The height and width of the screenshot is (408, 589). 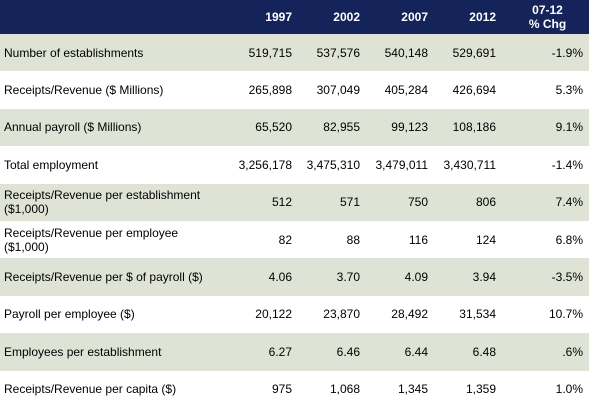 I want to click on cell-pct-change: -3.5%, so click(x=567, y=277).